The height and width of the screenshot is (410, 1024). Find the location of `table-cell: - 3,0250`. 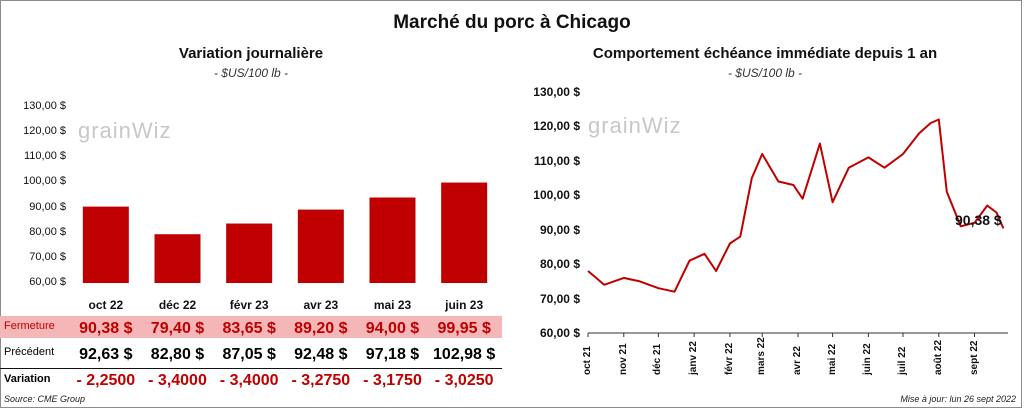

table-cell: - 3,0250 is located at coordinates (464, 380).